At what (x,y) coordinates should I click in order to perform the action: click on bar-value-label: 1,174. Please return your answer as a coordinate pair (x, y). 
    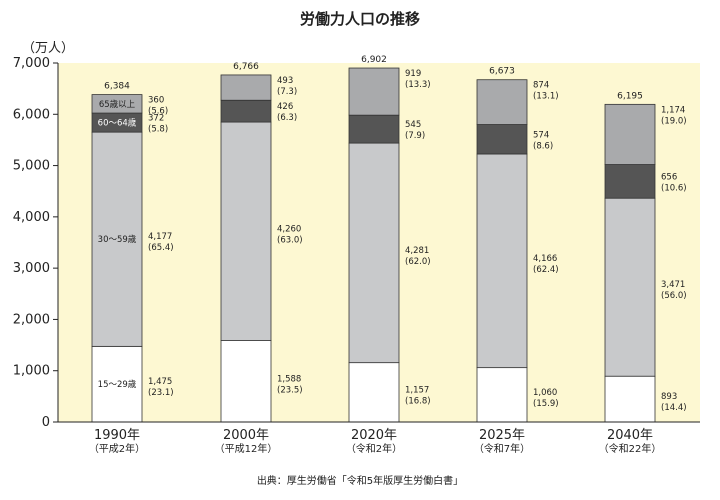
    Looking at the image, I should click on (673, 110).